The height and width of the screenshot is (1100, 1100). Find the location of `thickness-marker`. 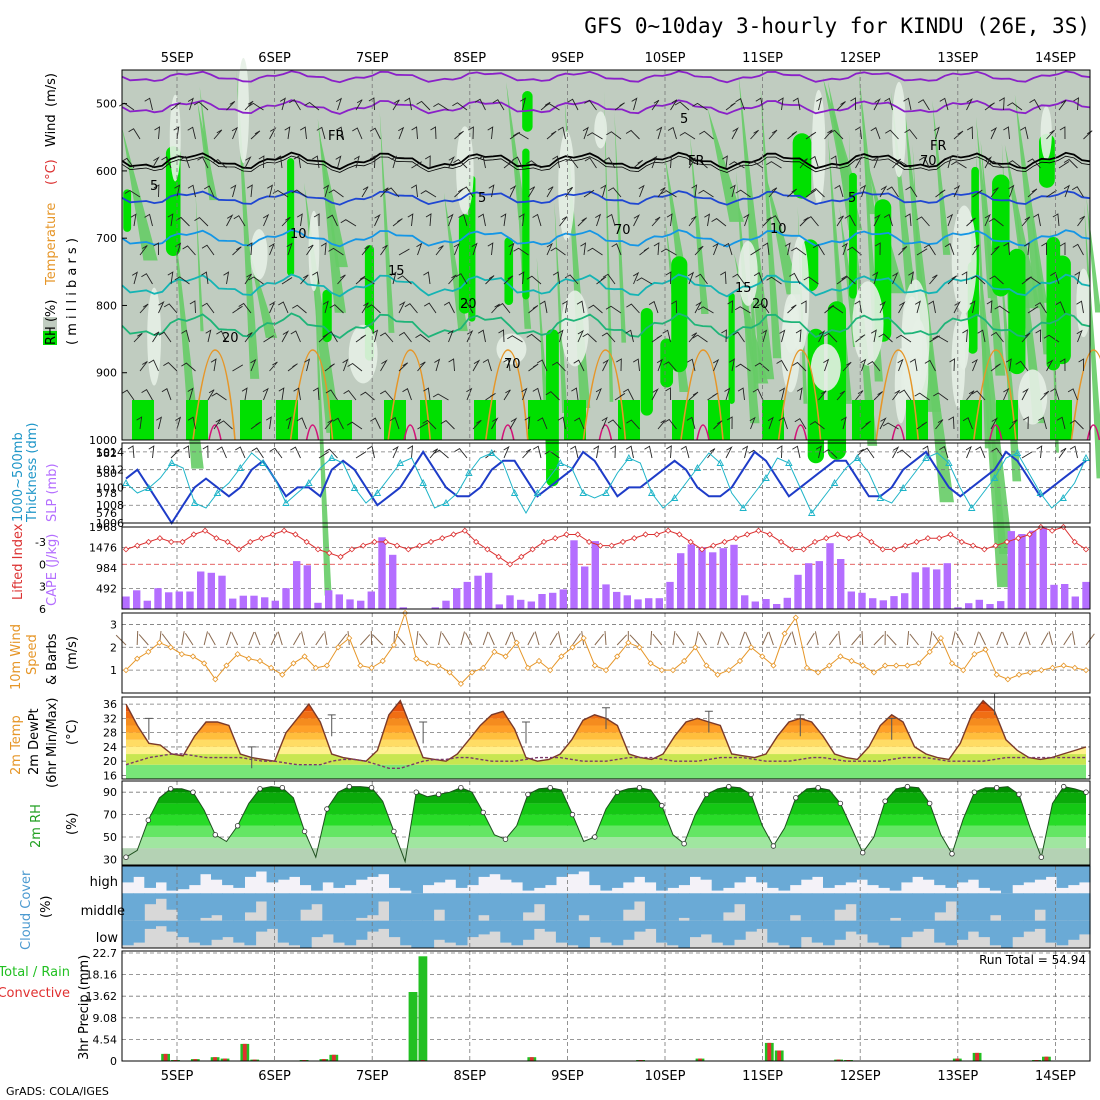

thickness-marker is located at coordinates (834, 482).